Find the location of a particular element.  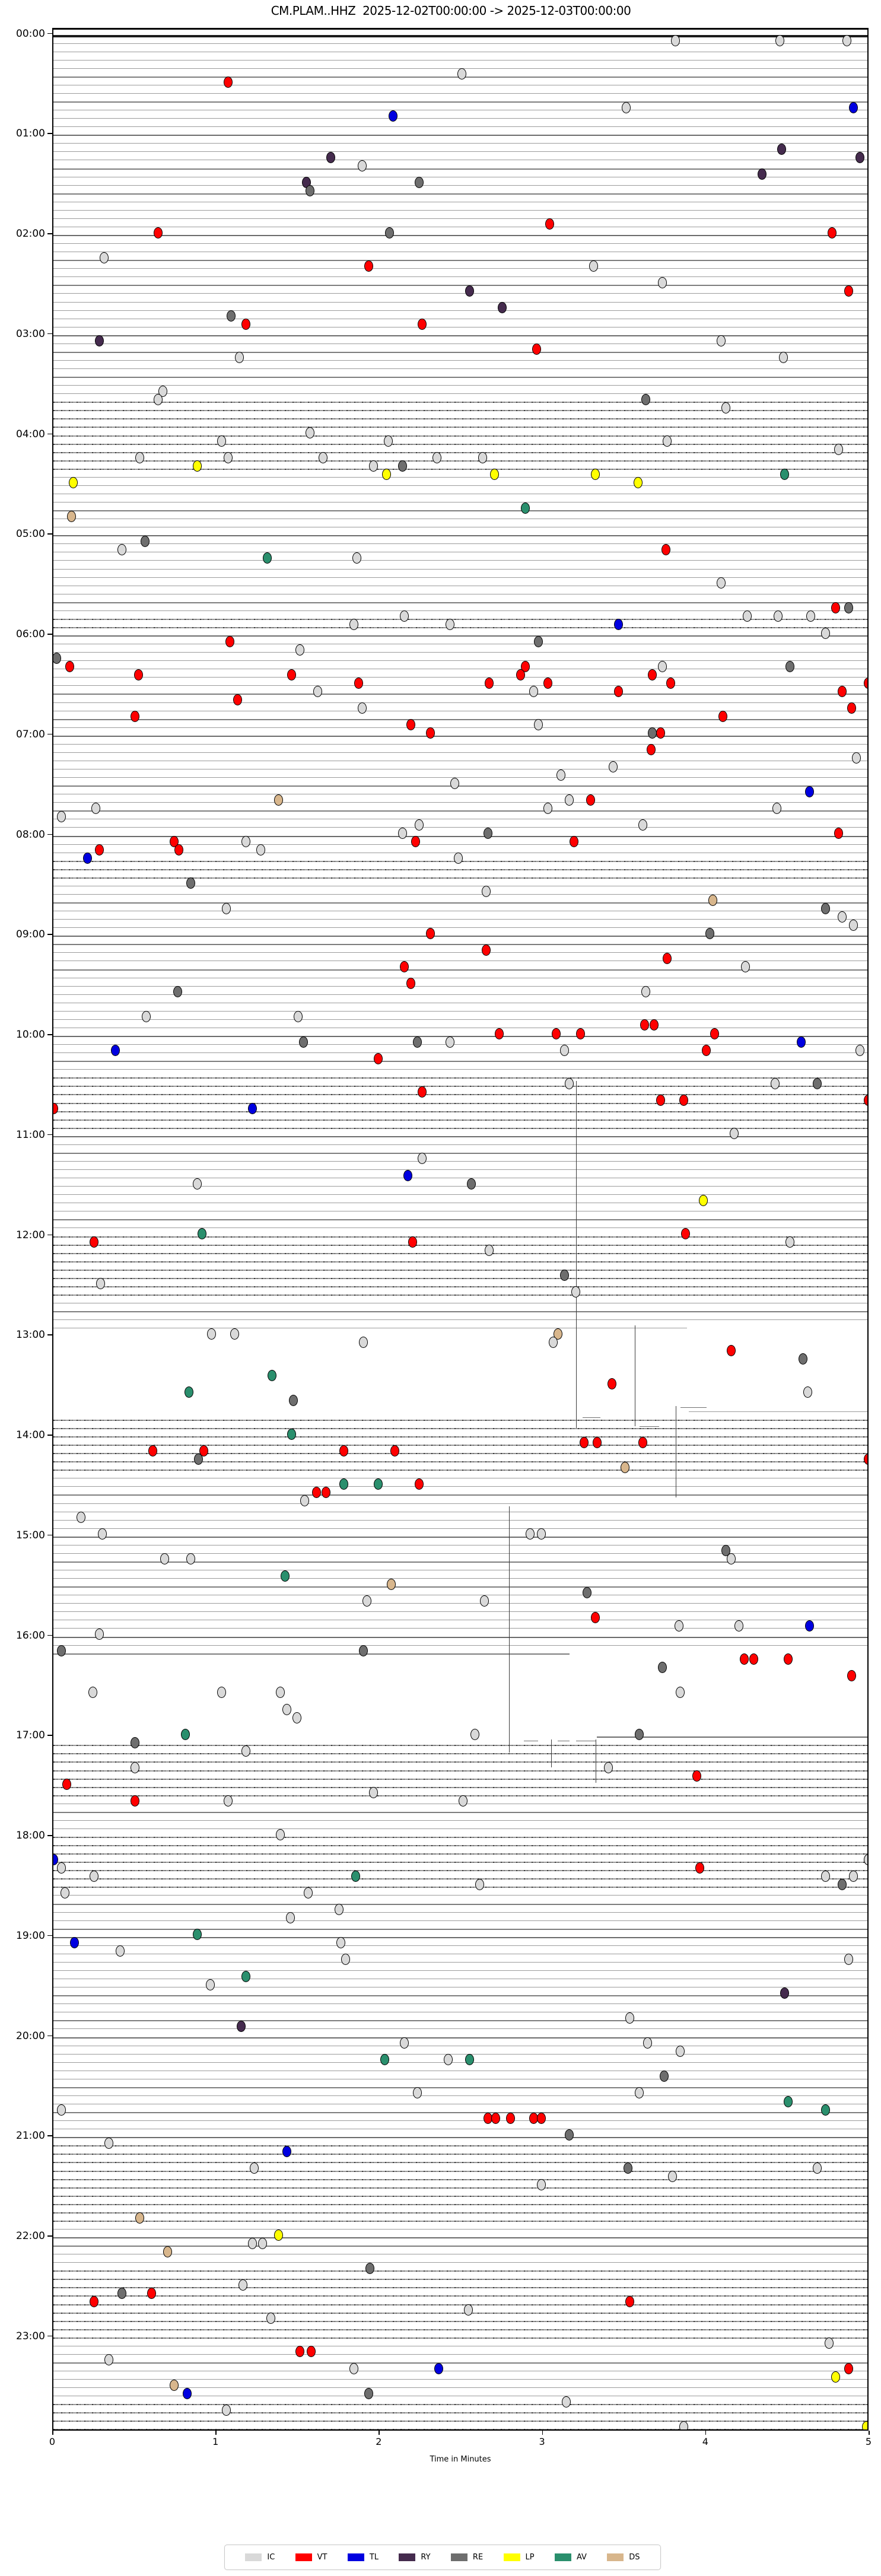

legend-item-lp: LP is located at coordinates (519, 2557).